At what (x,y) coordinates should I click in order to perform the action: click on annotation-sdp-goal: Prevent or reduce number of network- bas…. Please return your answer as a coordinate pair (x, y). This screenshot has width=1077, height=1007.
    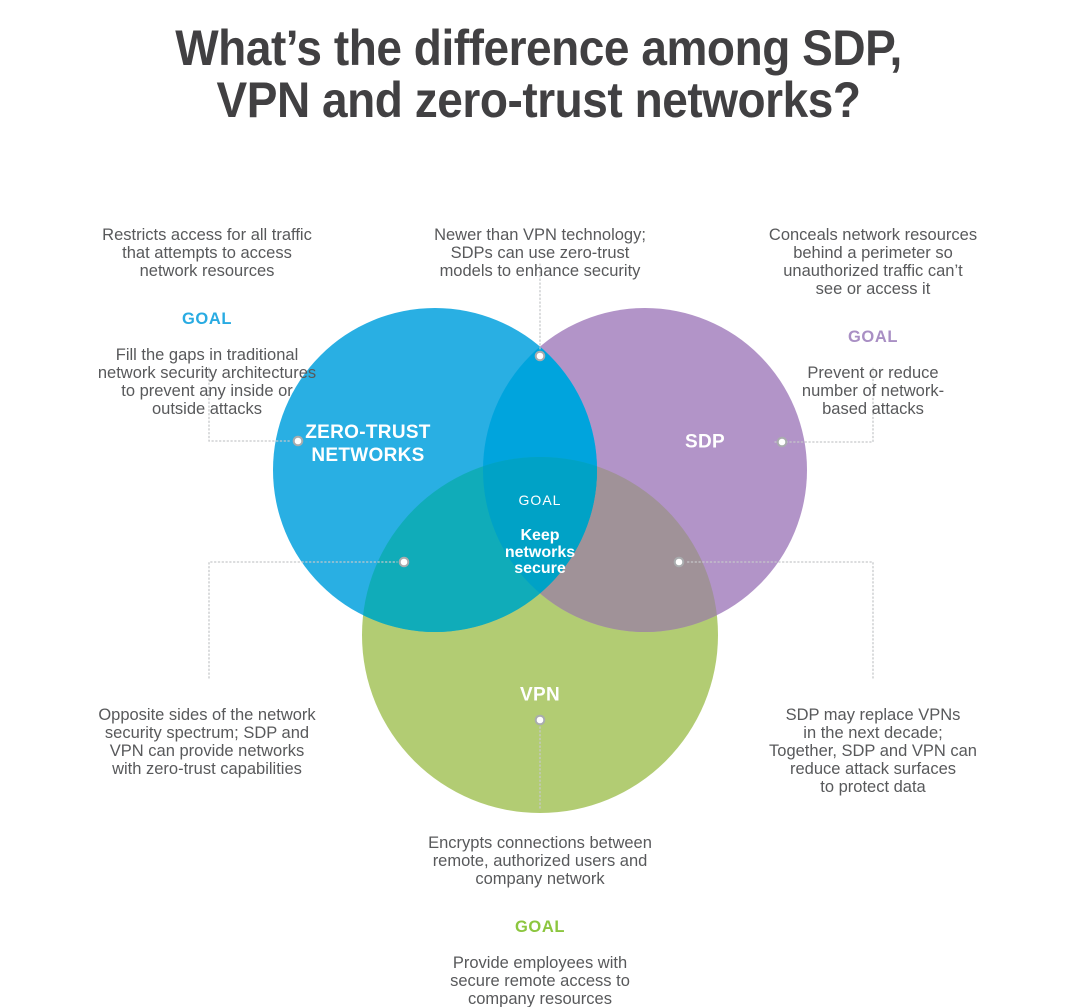
    Looking at the image, I should click on (873, 391).